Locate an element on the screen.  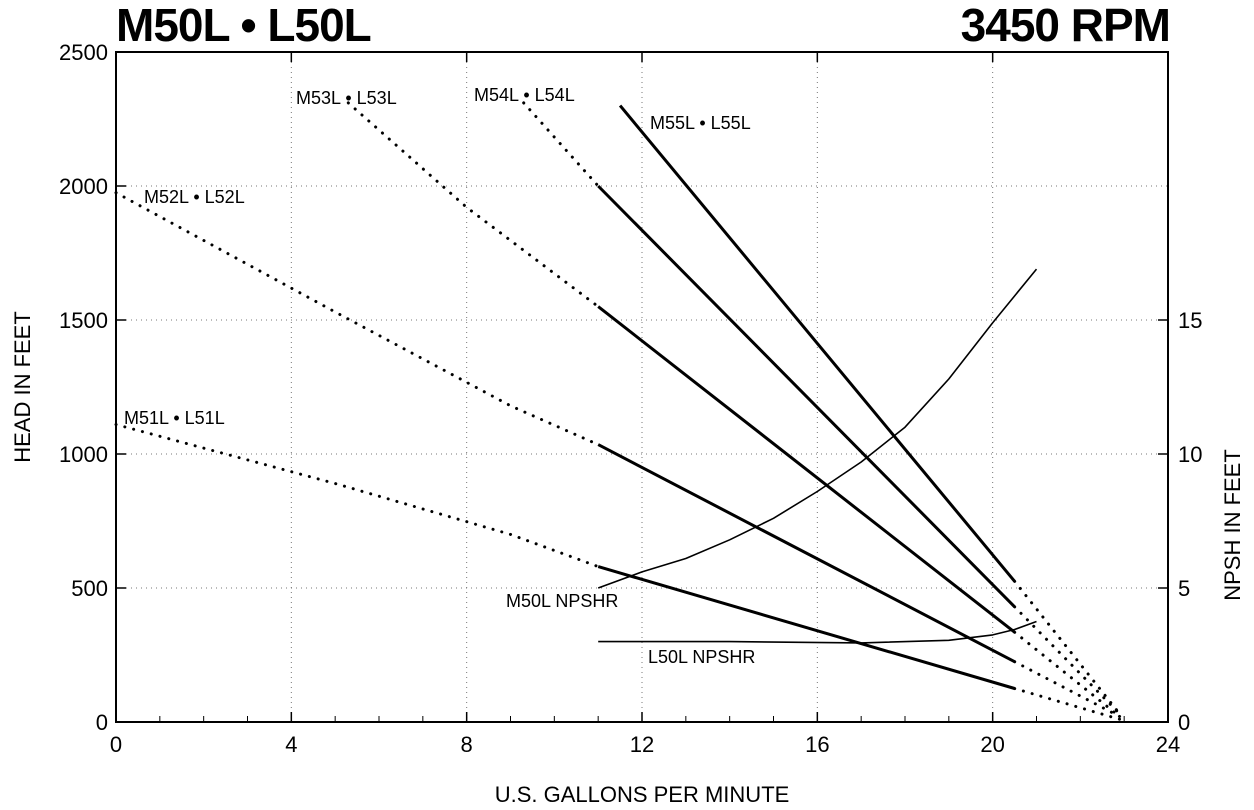
series-2-label: M52L • L52L is located at coordinates (194, 197).